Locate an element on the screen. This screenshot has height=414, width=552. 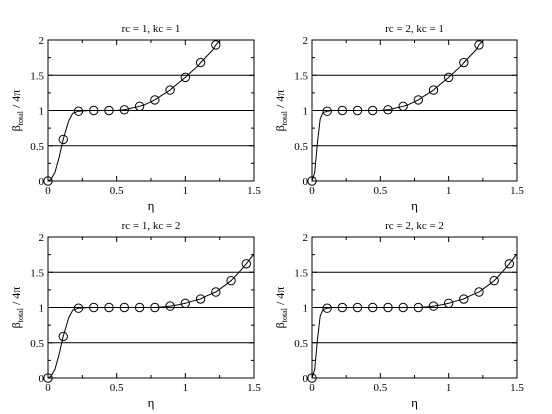
panel-title: rc = 2, kc = 1 is located at coordinates (414, 29).